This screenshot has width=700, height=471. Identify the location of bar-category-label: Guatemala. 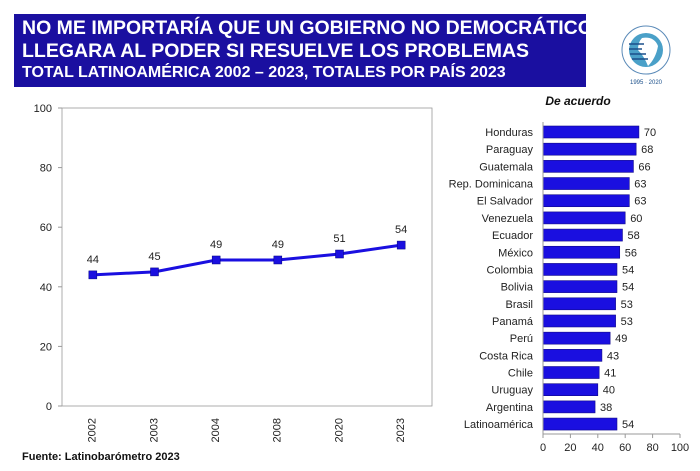
(506, 167).